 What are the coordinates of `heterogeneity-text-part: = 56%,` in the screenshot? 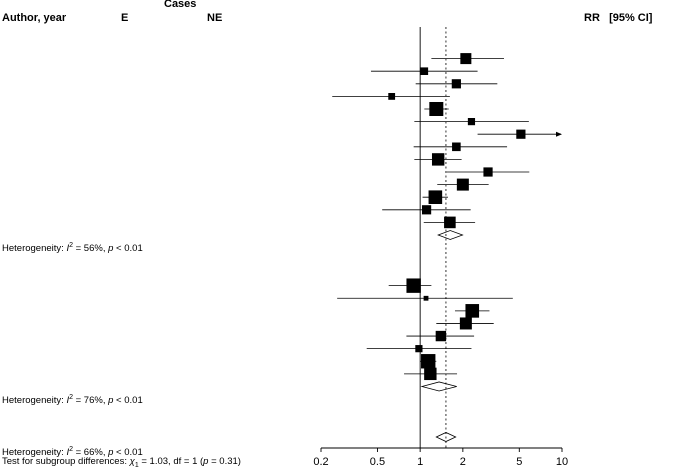 It's located at (90, 249).